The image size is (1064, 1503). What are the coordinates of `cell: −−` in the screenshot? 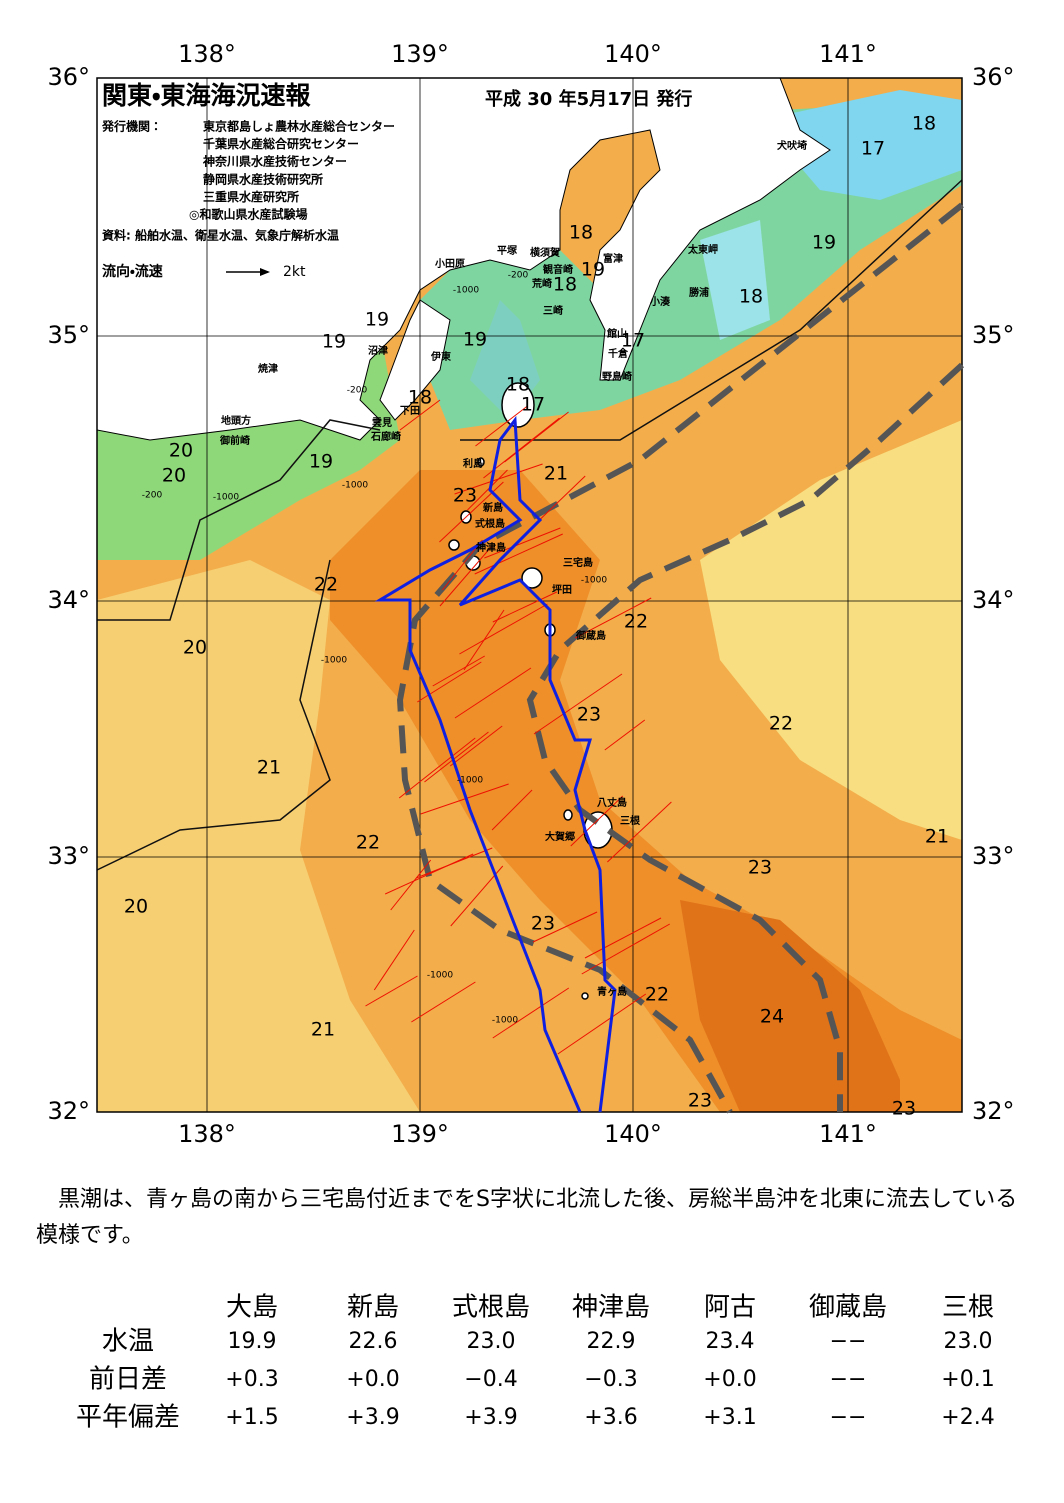 It's located at (848, 1379).